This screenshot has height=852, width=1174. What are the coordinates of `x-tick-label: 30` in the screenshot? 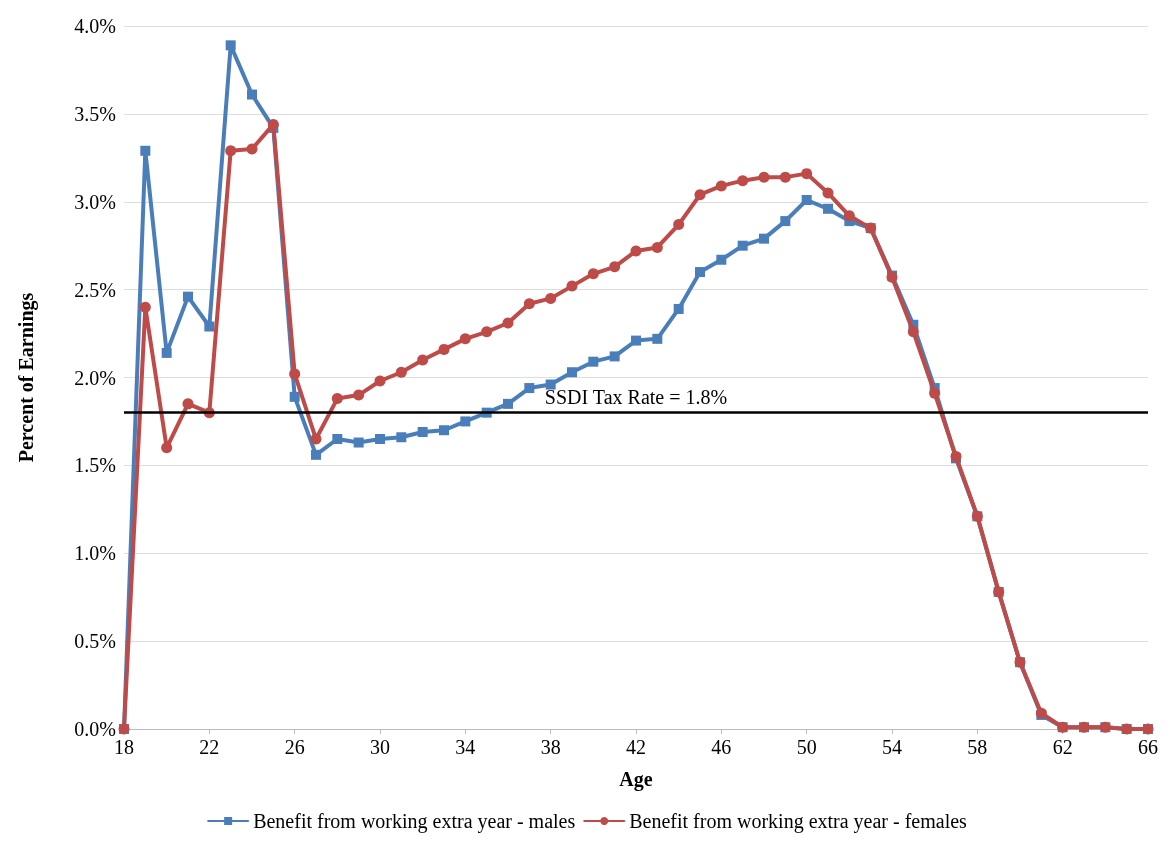 It's located at (380, 747).